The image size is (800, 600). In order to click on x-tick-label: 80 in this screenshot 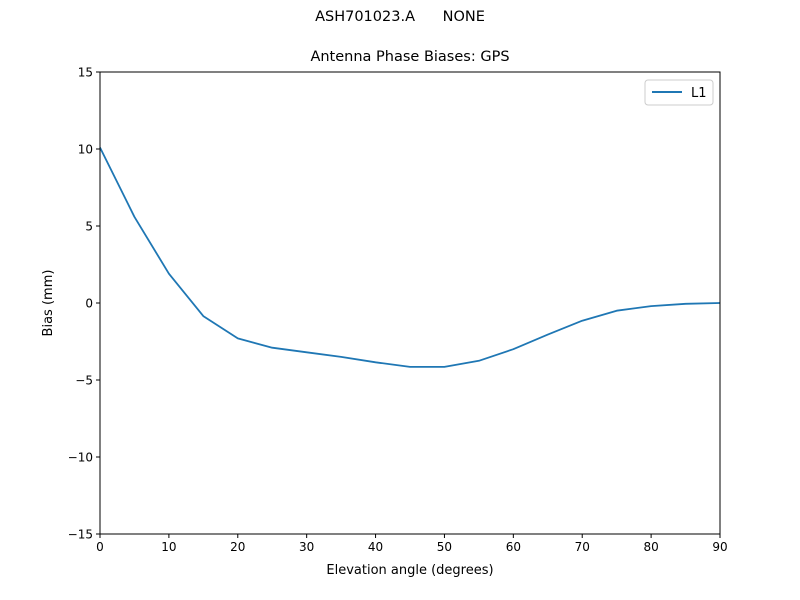, I will do `click(650, 547)`.